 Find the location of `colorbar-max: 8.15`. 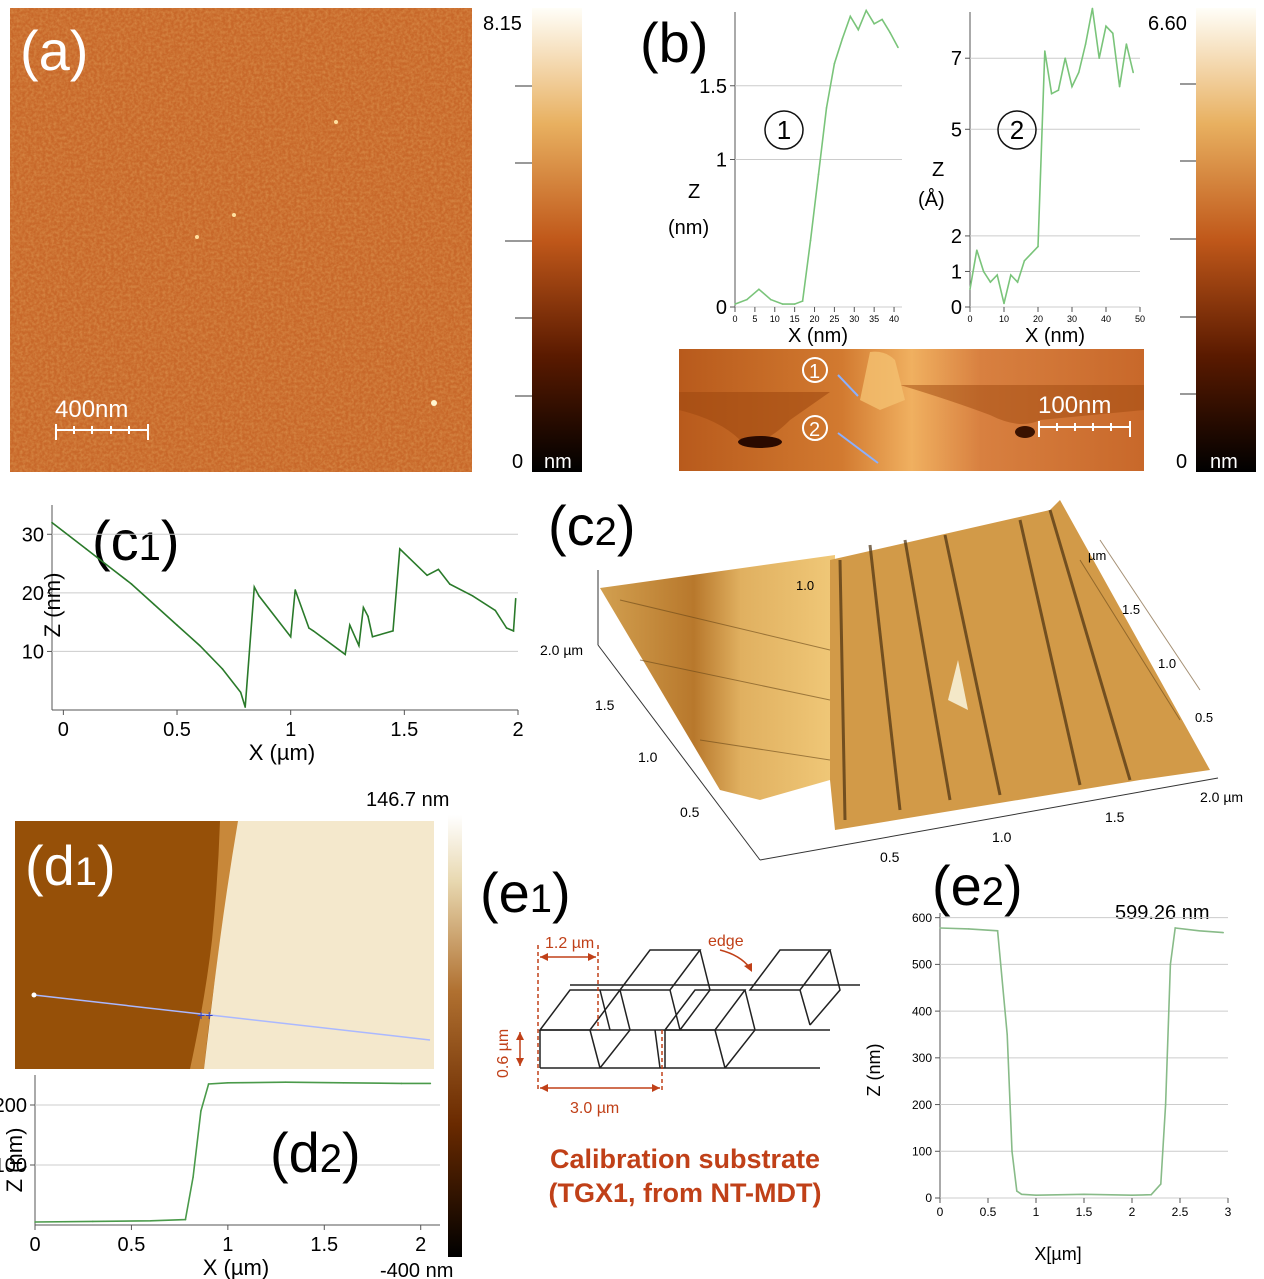

colorbar-max: 8.15 is located at coordinates (502, 24).